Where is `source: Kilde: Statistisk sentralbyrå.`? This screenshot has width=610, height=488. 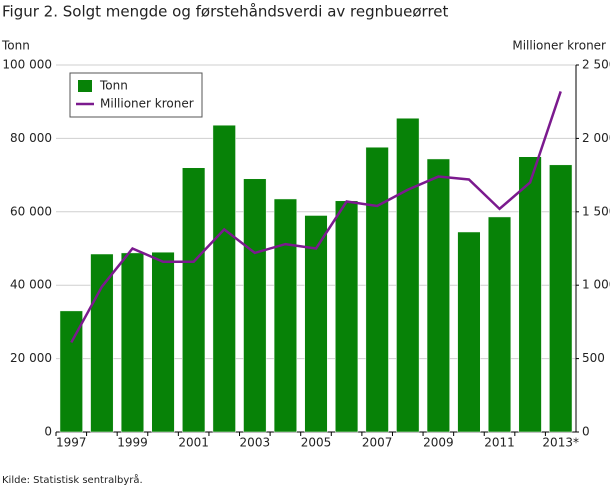
source: Kilde: Statistisk sentralbyrå. is located at coordinates (72, 479).